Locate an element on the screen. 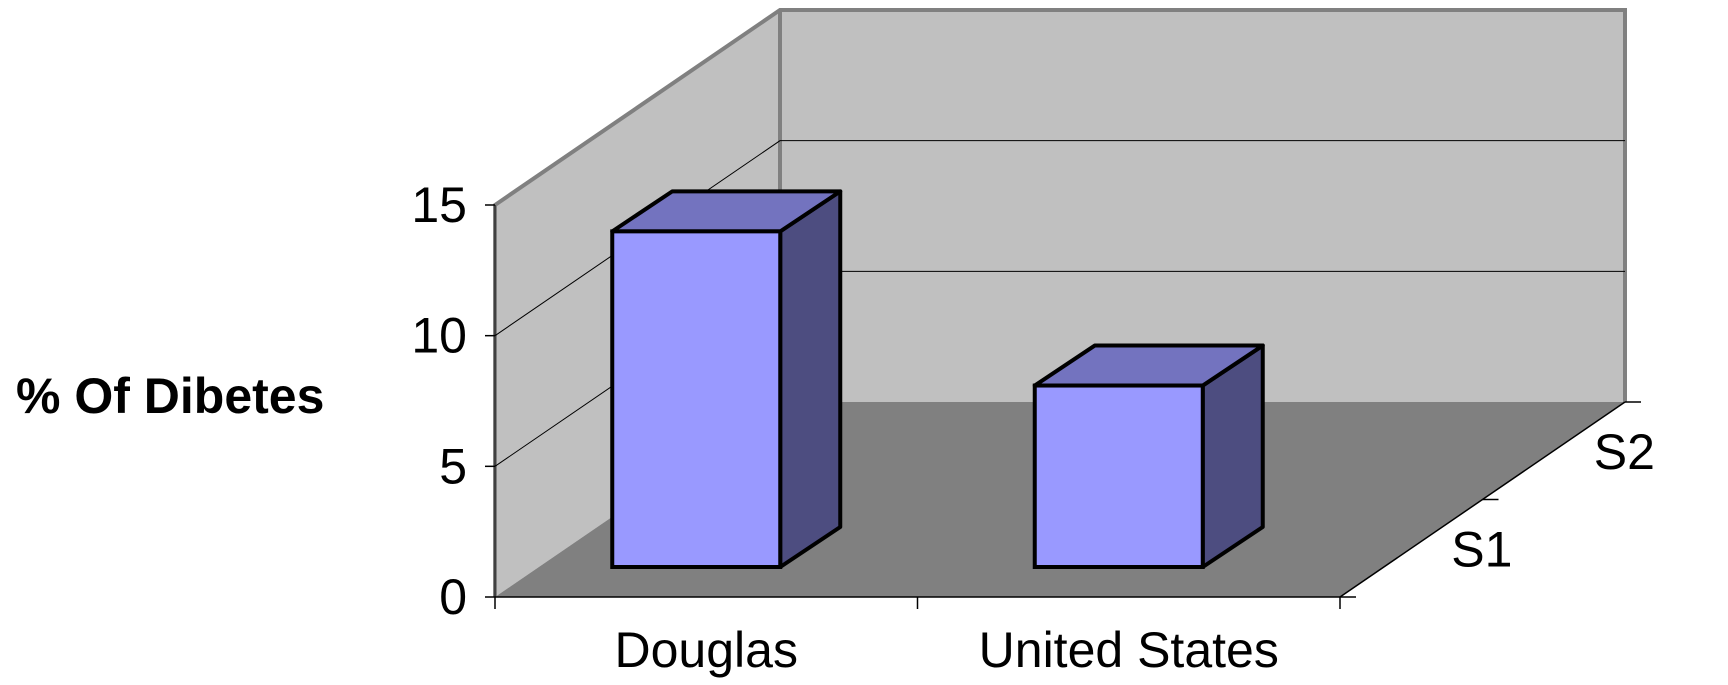  x-tick-label: Douglas is located at coordinates (706, 650).